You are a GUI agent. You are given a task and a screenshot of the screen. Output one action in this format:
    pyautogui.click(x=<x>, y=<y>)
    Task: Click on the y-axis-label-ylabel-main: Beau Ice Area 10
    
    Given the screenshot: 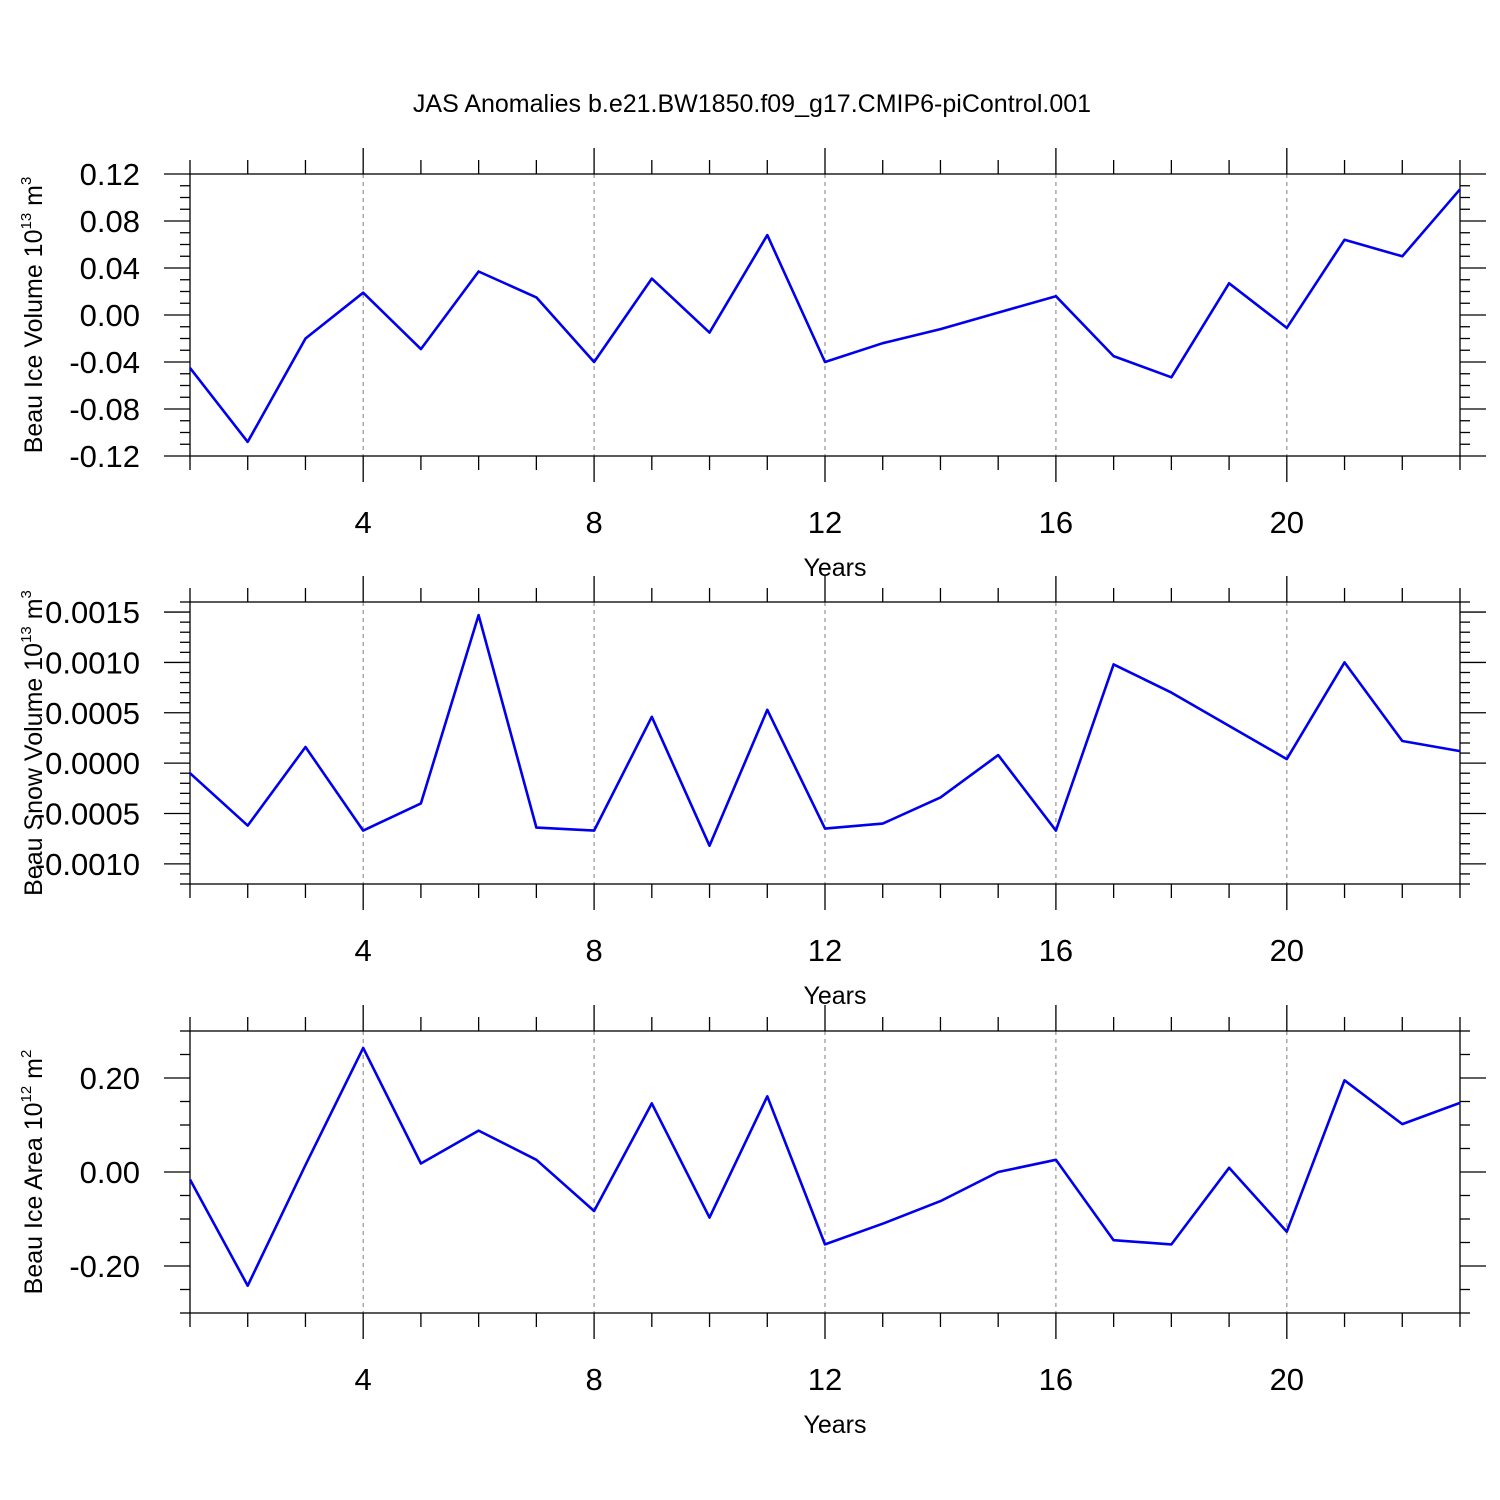 What is the action you would take?
    pyautogui.click(x=34, y=1199)
    